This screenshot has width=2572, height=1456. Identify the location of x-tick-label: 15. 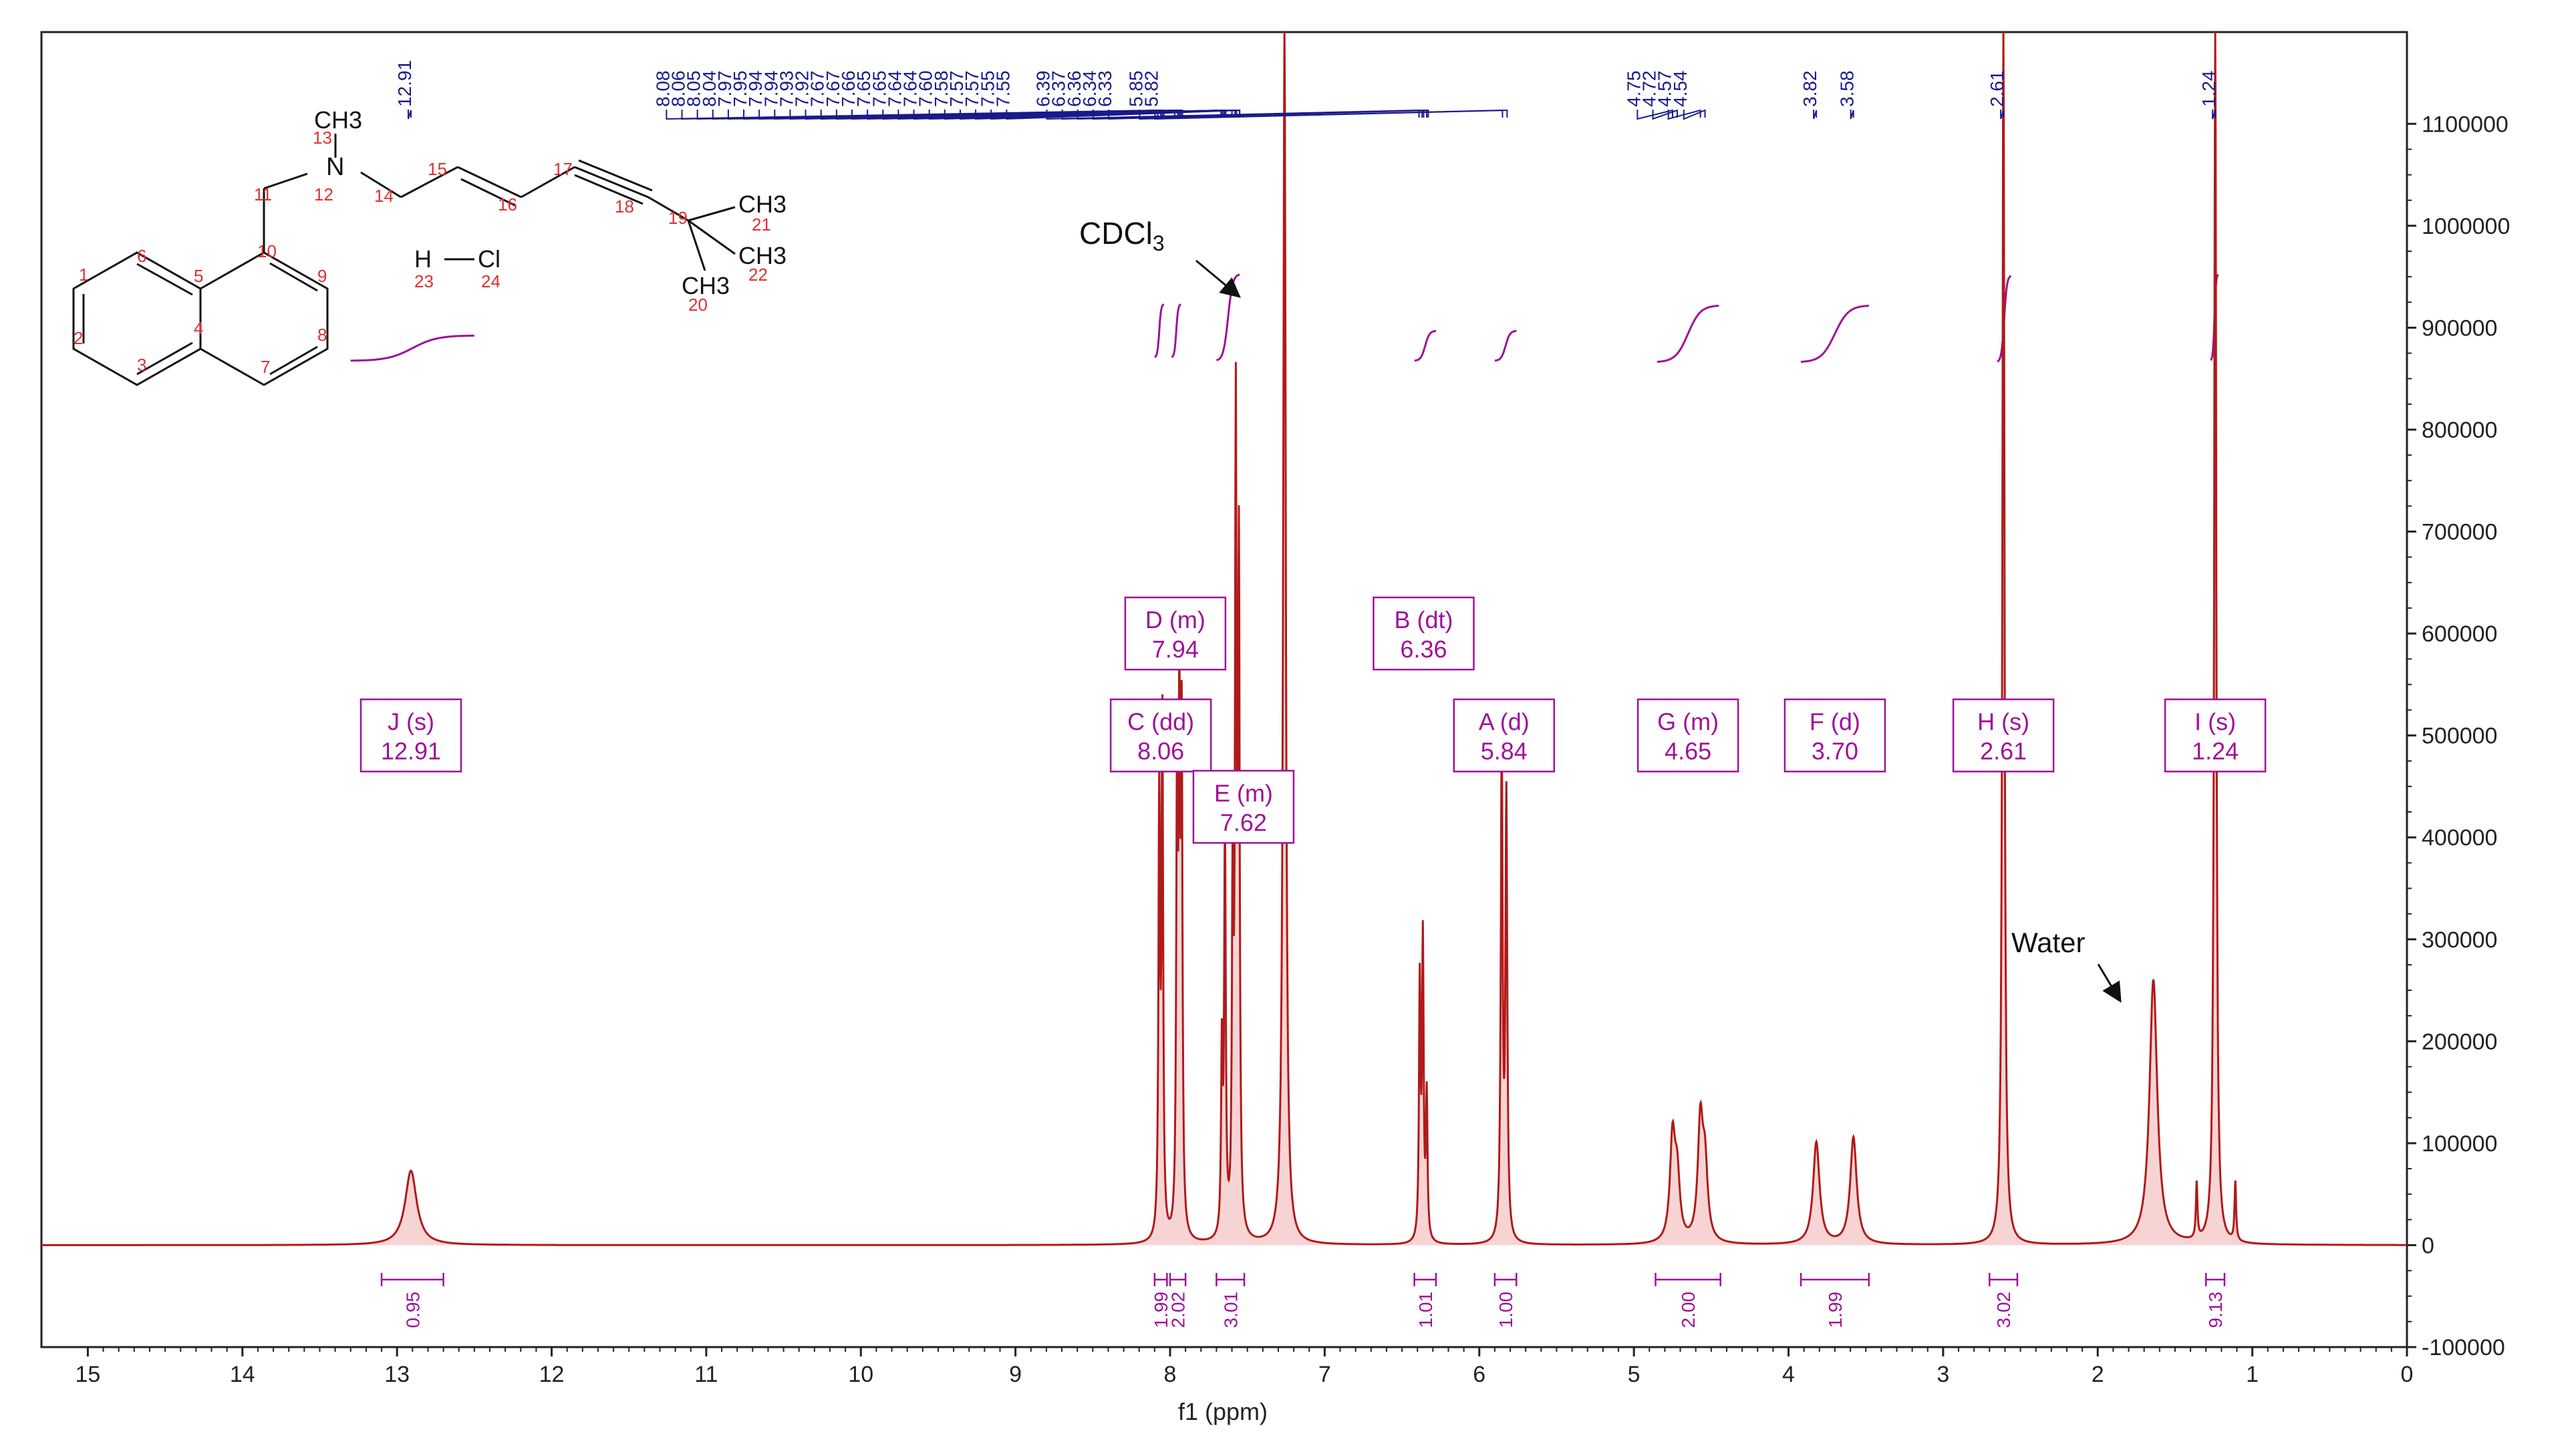
(87, 1374).